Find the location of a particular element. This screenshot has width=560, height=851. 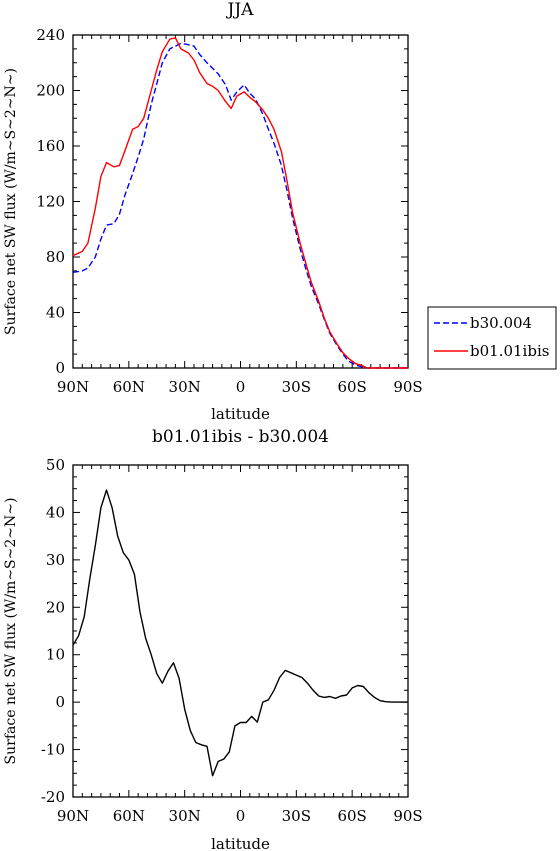

legend-label: b01.01ibis is located at coordinates (509, 351).